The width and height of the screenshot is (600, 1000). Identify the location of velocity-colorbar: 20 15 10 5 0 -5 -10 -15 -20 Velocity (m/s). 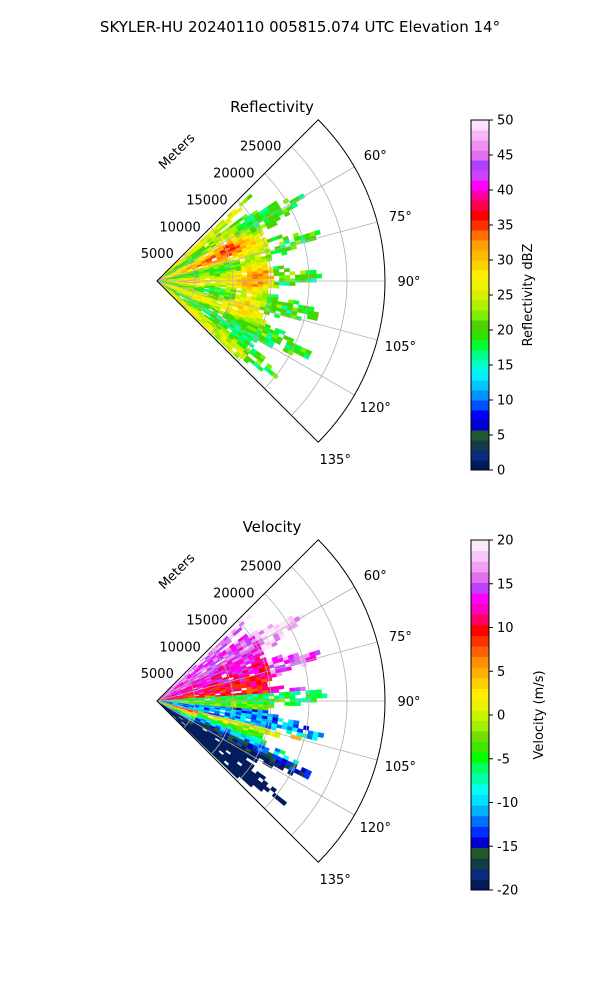
(508, 716).